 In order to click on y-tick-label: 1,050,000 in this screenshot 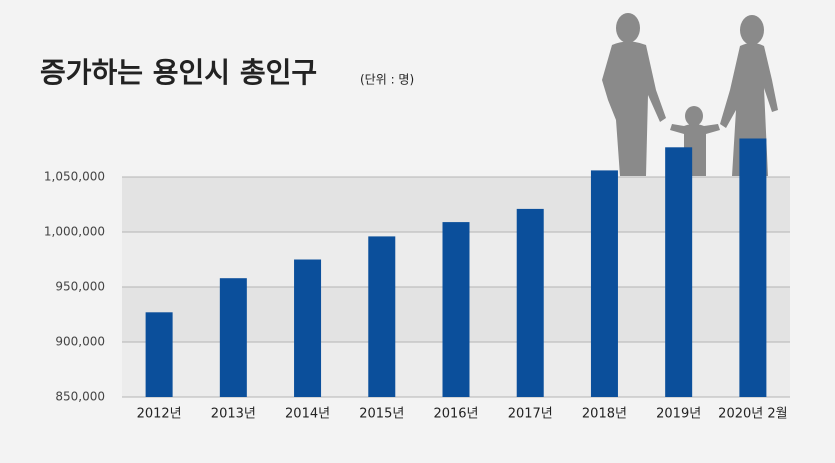, I will do `click(74, 177)`.